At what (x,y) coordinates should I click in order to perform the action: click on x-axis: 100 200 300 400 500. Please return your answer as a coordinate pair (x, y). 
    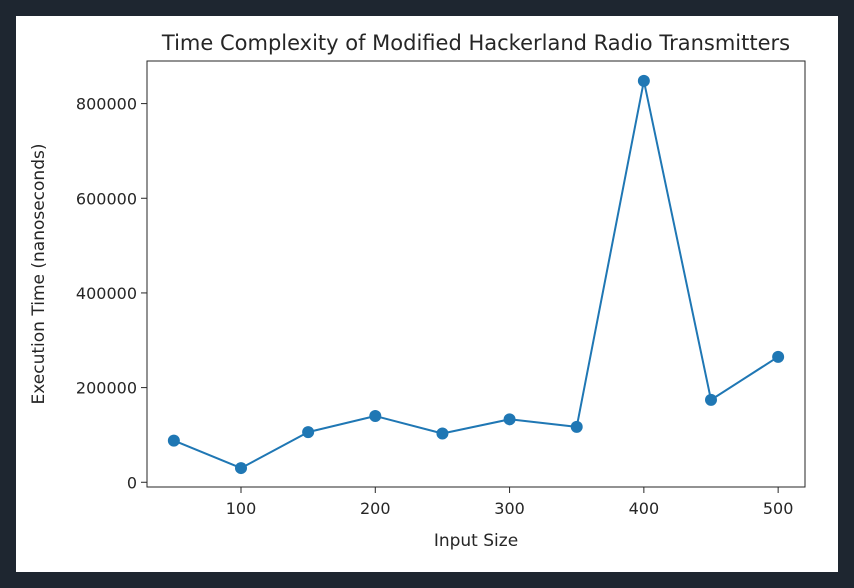
    Looking at the image, I should click on (510, 502).